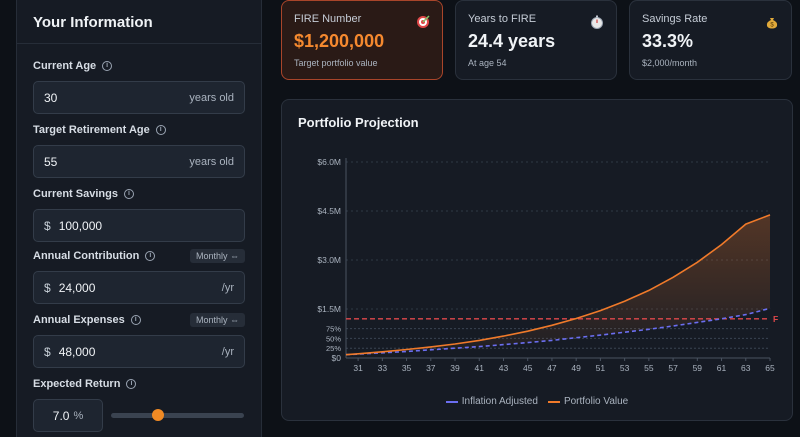 The height and width of the screenshot is (437, 800). Describe the element at coordinates (431, 368) in the screenshot. I see `x-tick-label: 37` at that location.